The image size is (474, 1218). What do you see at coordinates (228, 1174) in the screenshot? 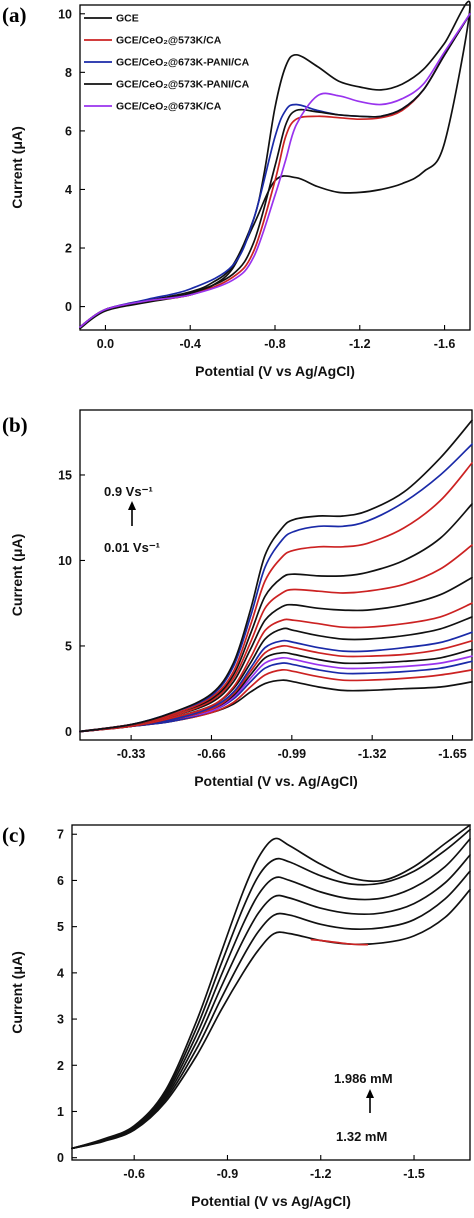
I see `panel-c-x-tick-label: -0.9` at bounding box center [228, 1174].